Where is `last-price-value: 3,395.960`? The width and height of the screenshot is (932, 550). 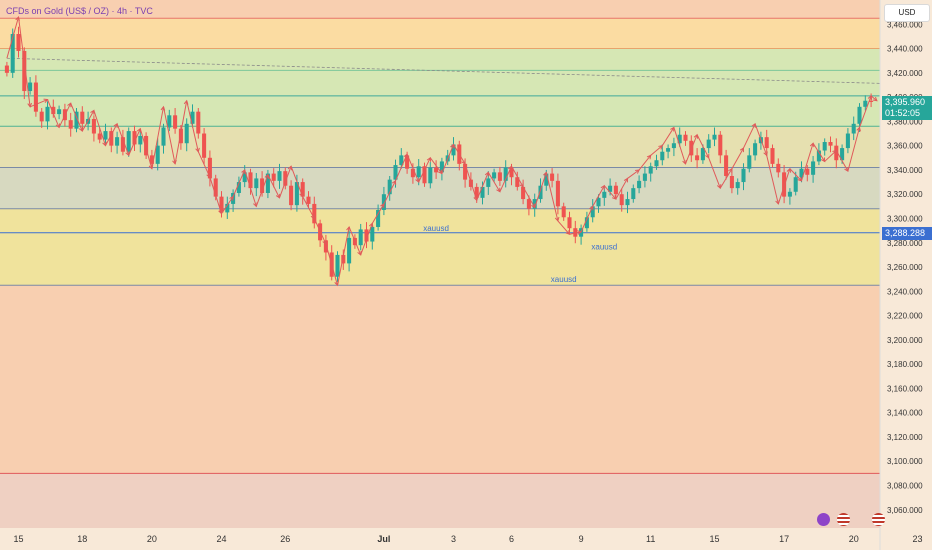 last-price-value: 3,395.960 is located at coordinates (905, 102).